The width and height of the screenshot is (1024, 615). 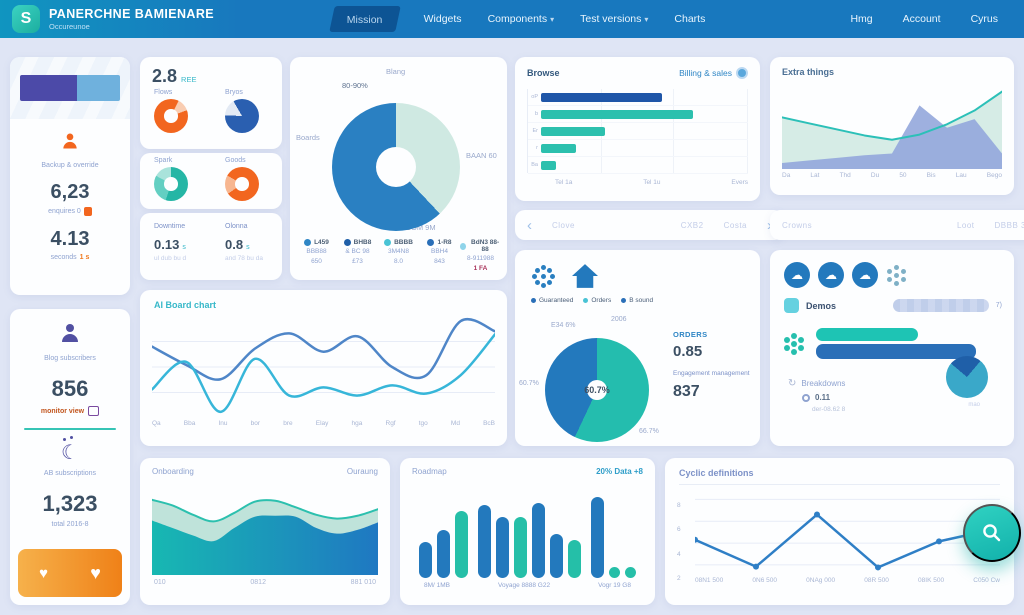 I want to click on stat-unit: REE, so click(x=189, y=79).